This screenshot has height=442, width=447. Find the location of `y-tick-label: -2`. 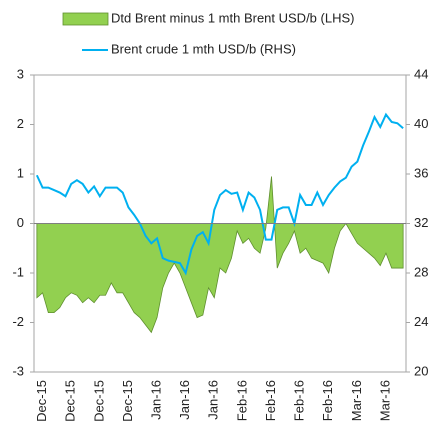

y-tick-label: -2 is located at coordinates (18, 321).